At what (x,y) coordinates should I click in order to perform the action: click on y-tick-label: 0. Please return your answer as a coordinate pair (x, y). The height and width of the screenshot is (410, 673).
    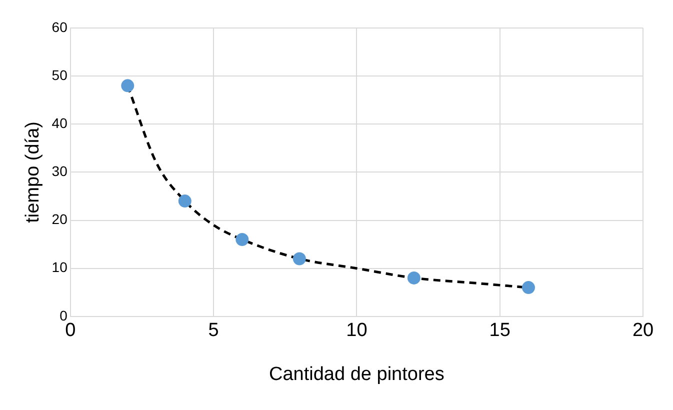
    Looking at the image, I should click on (64, 315).